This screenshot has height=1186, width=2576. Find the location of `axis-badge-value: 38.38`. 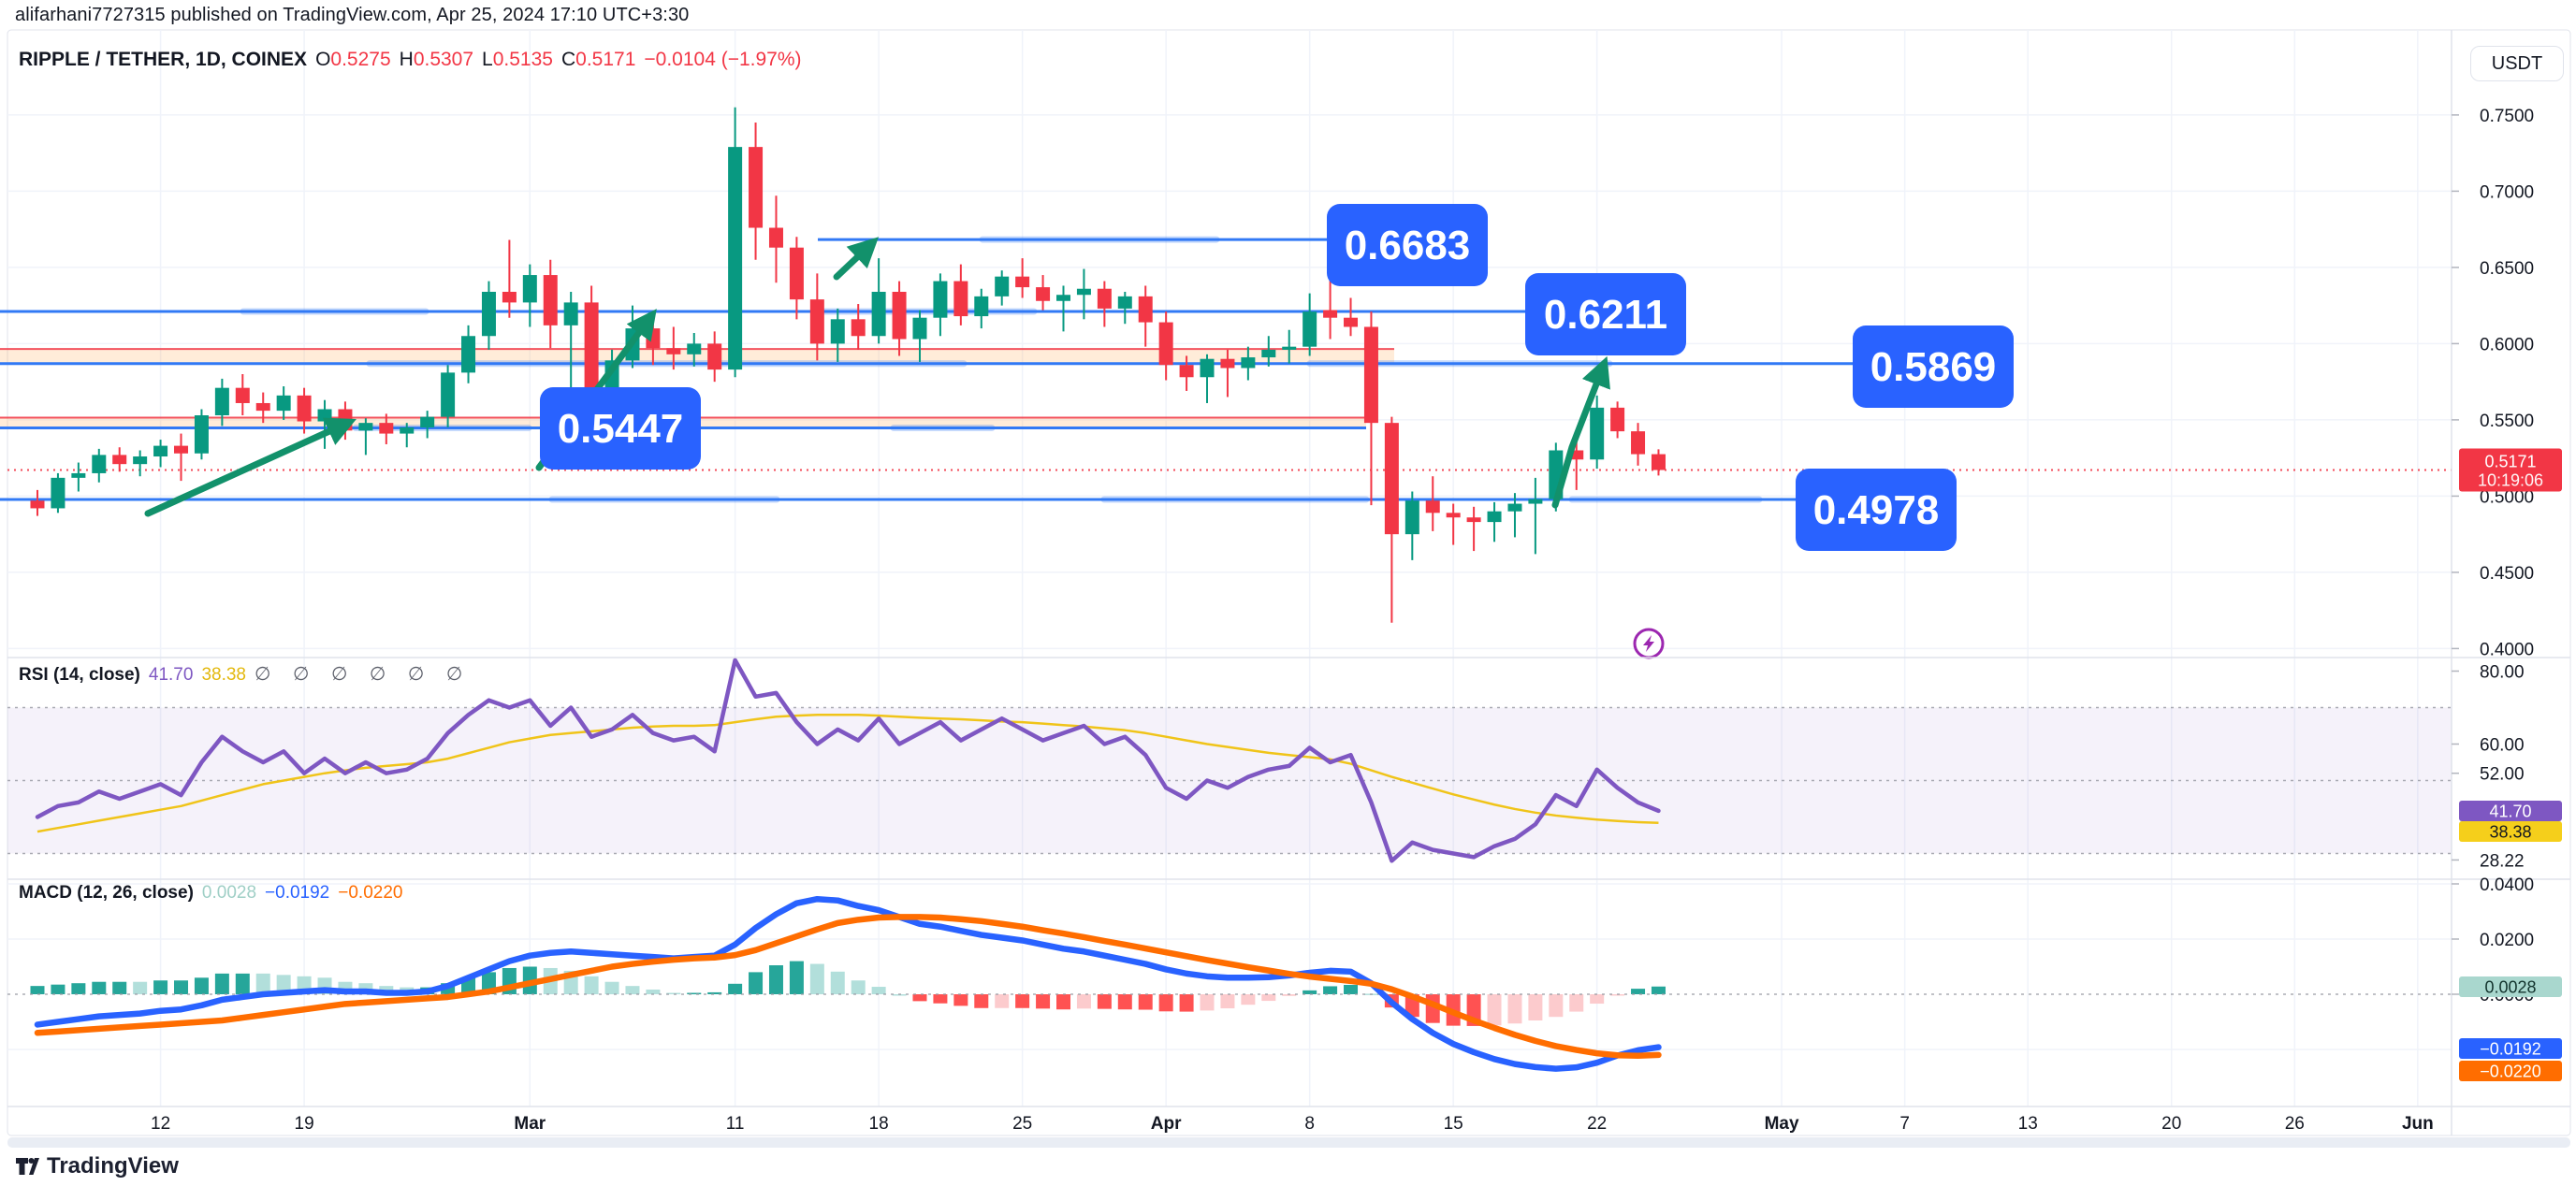

axis-badge-value: 38.38 is located at coordinates (2510, 832).